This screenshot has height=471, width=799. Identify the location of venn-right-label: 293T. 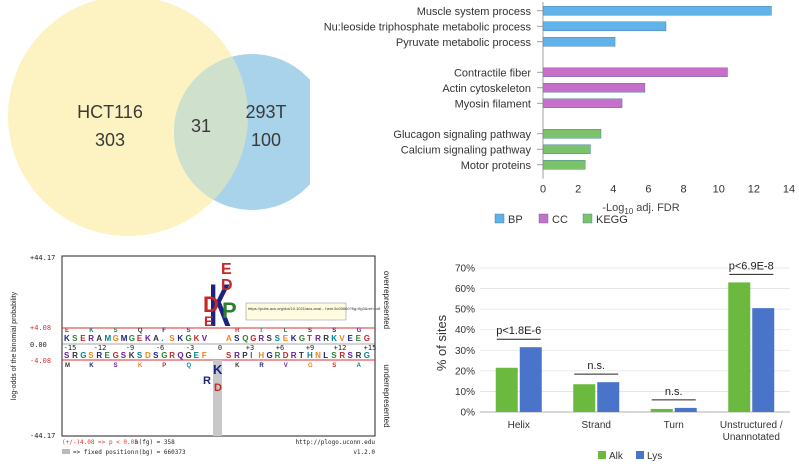
(265, 112).